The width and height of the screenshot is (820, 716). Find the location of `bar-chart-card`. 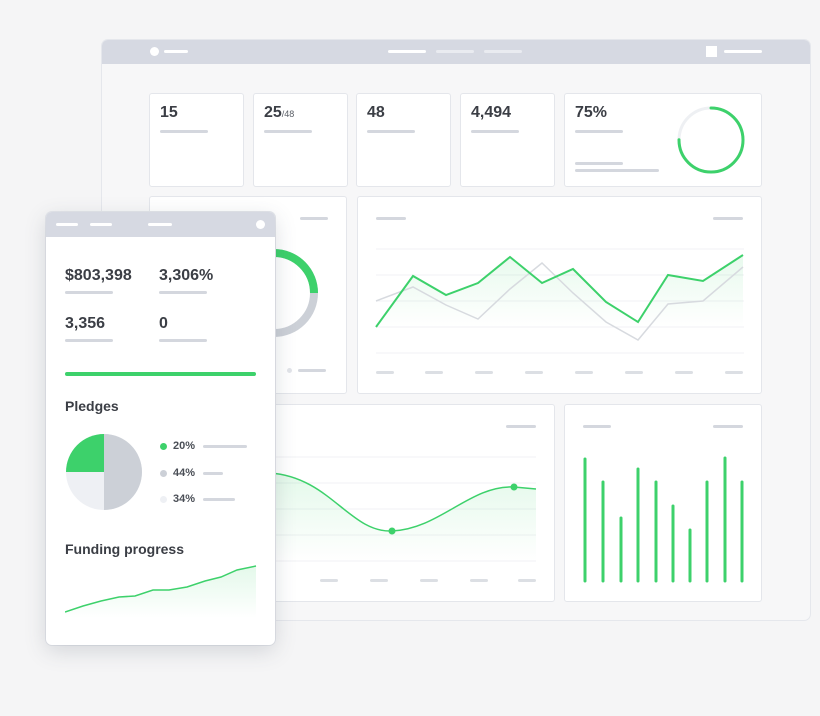

bar-chart-card is located at coordinates (663, 503).